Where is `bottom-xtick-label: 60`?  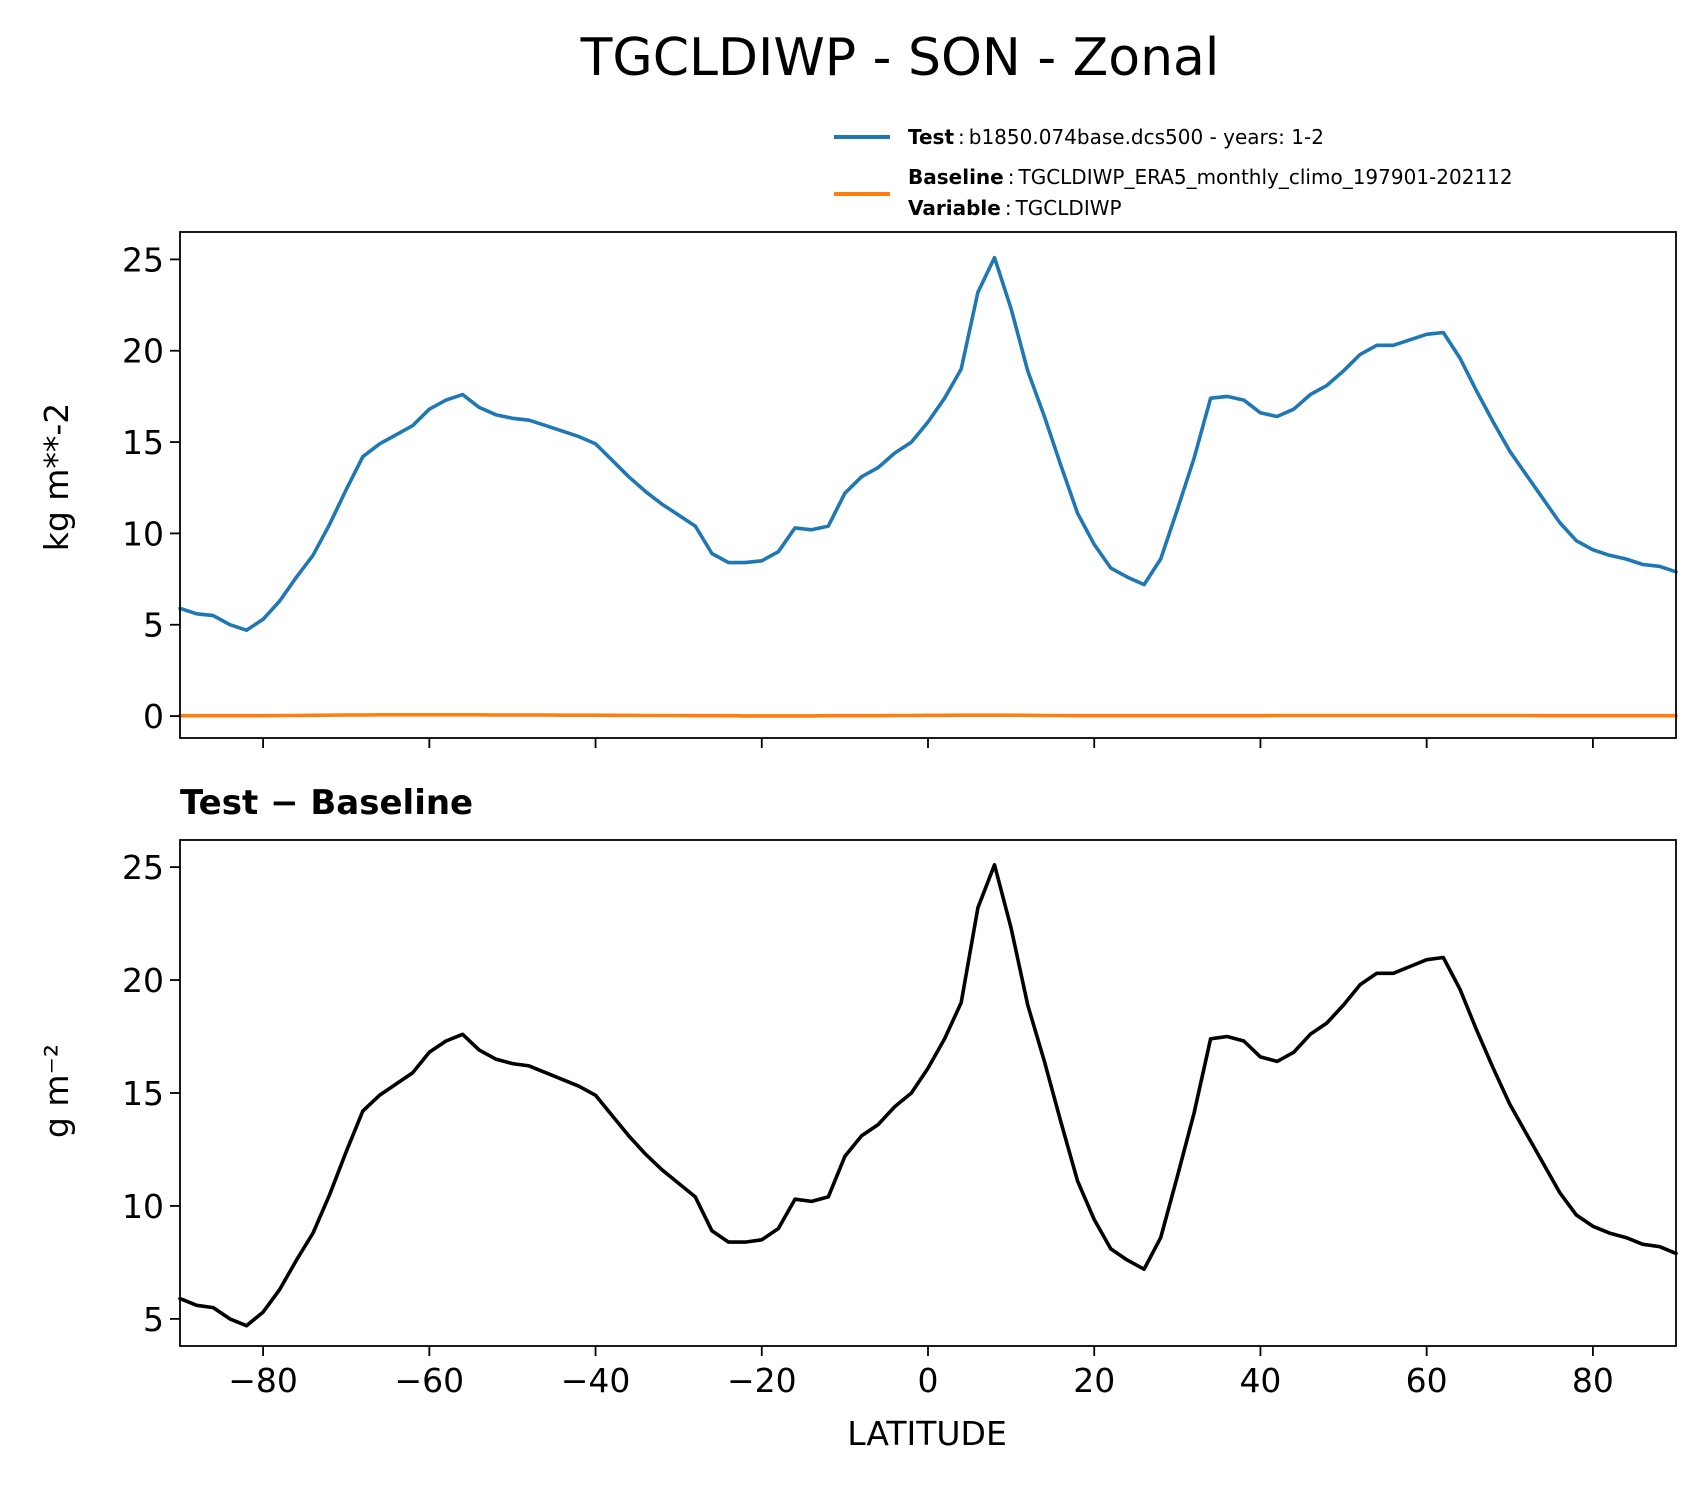
bottom-xtick-label: 60 is located at coordinates (1427, 1380).